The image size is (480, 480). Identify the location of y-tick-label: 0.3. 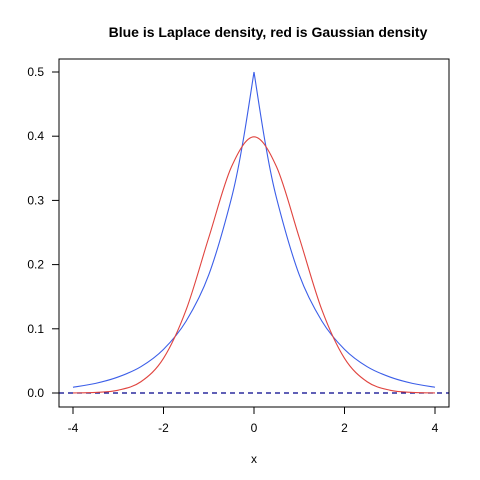
(35, 200).